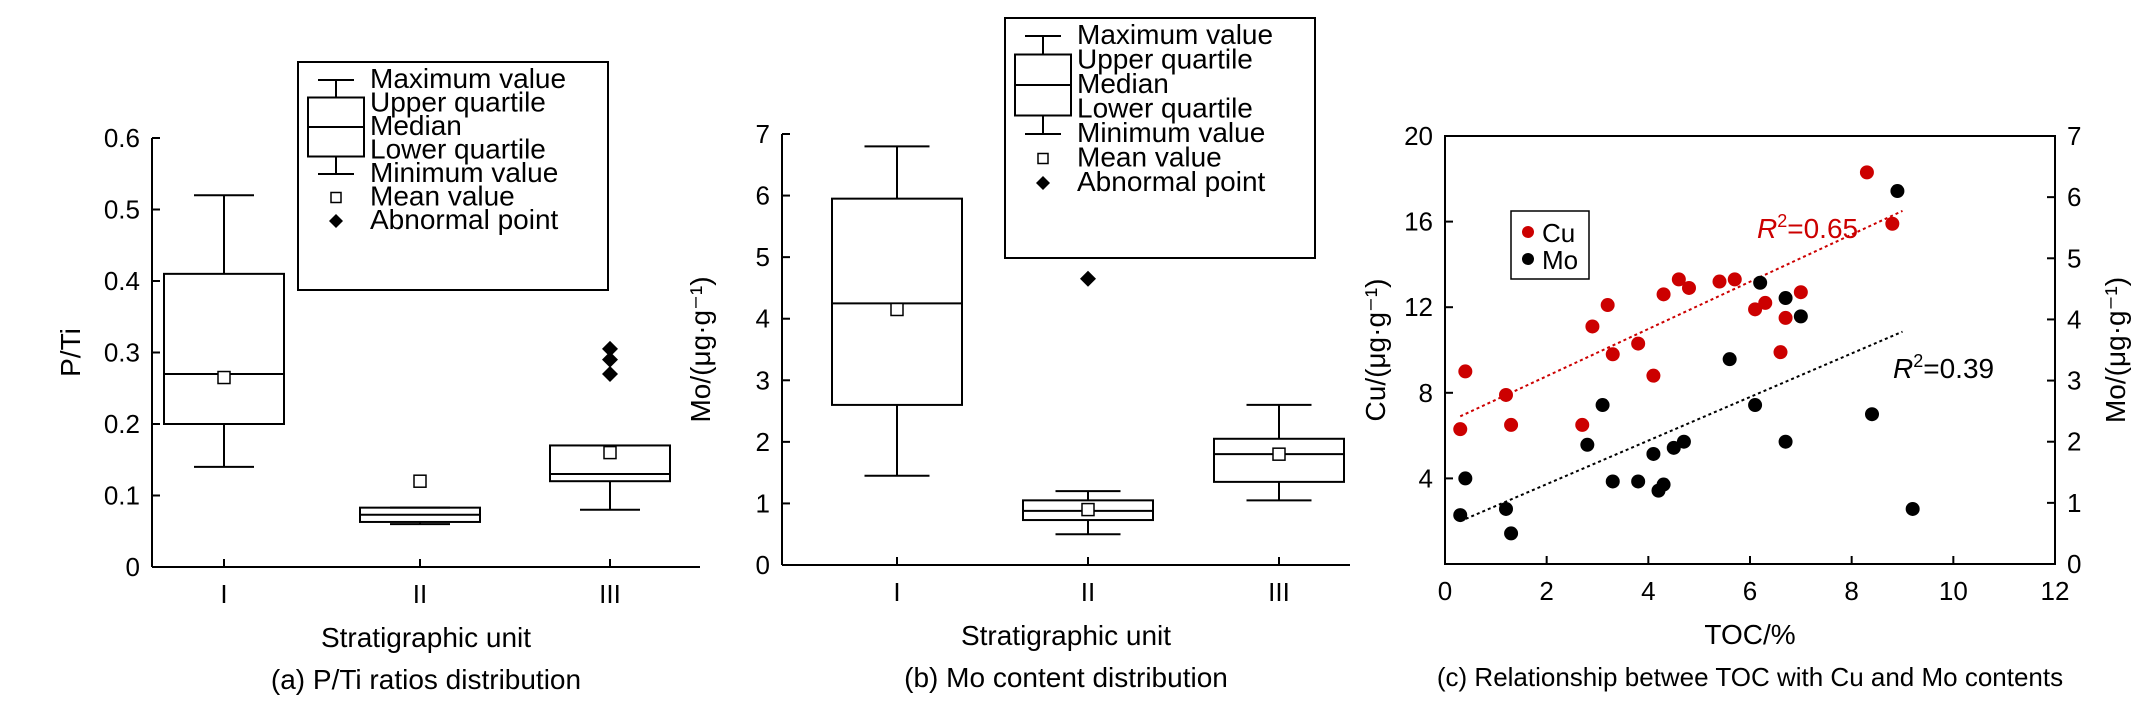 This screenshot has width=2155, height=709. I want to click on y-tick-label: 2, so click(763, 442).